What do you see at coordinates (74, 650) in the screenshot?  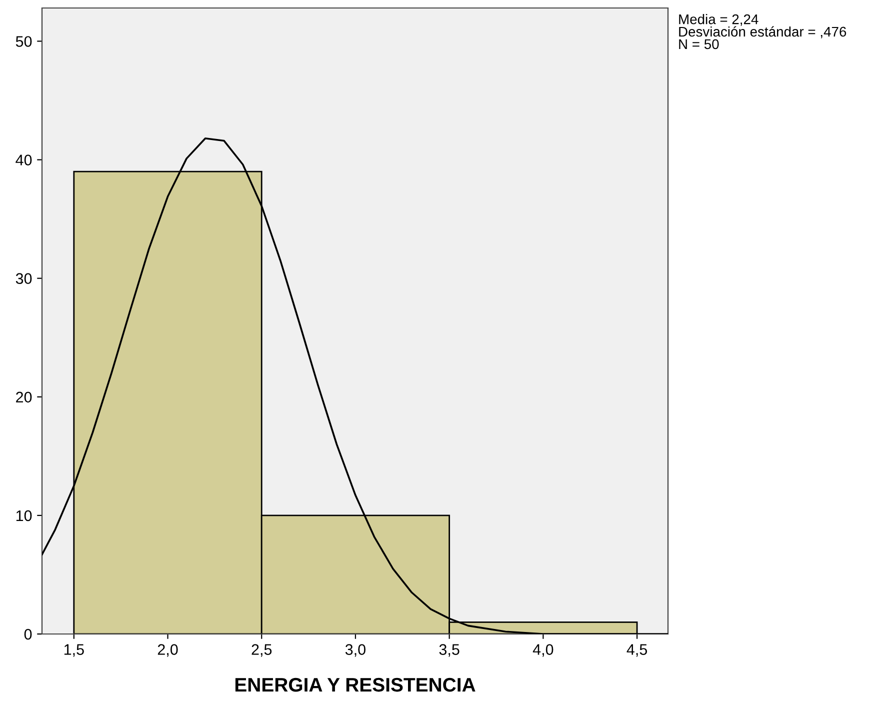 I see `x-tick-label: 1,5` at bounding box center [74, 650].